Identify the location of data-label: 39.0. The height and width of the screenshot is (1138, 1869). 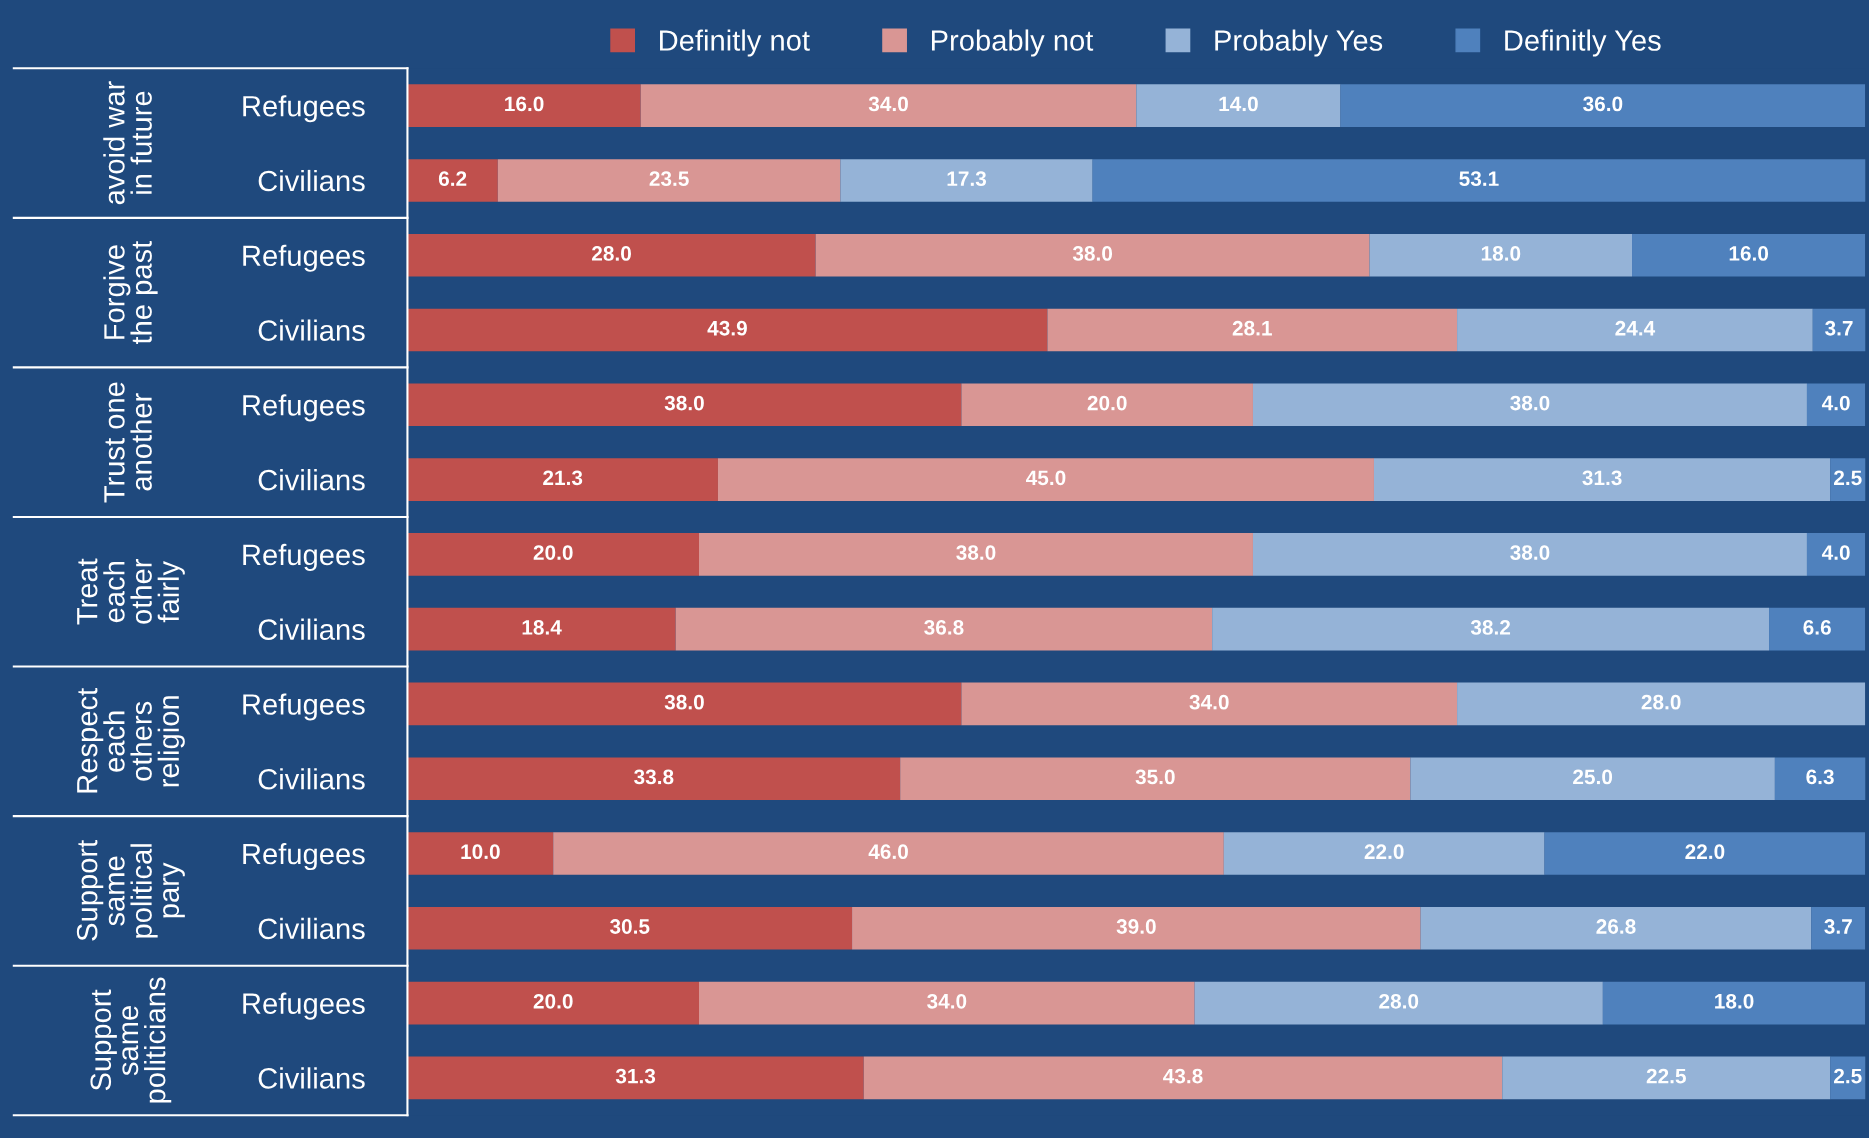
(1136, 926).